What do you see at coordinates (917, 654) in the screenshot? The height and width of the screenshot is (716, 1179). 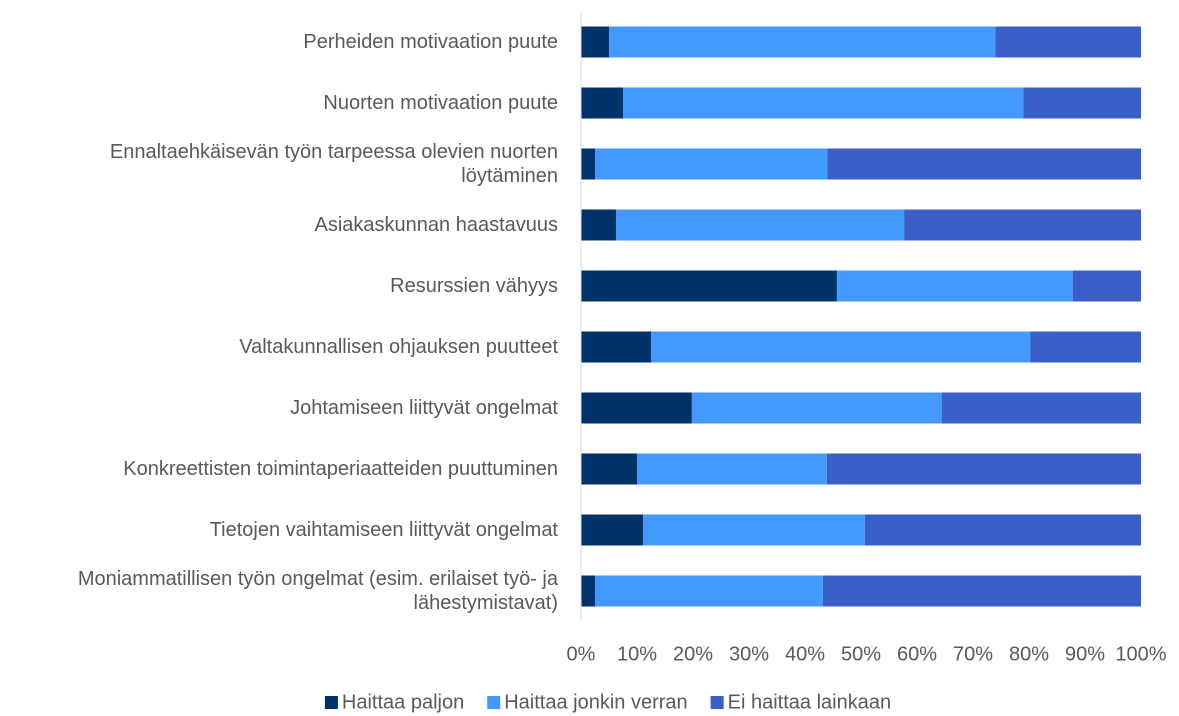 I see `x-tick-label: 60%` at bounding box center [917, 654].